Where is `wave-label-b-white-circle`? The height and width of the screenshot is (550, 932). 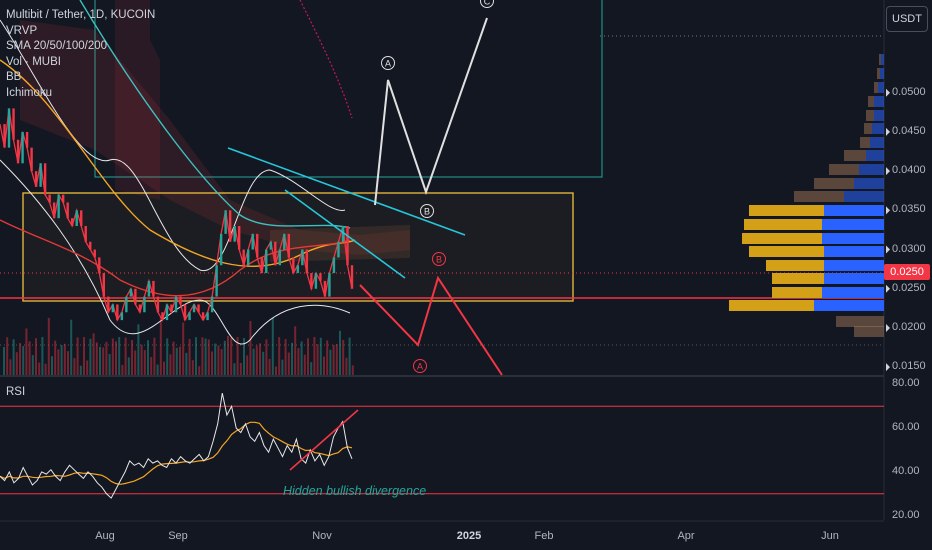
wave-label-b-white-circle is located at coordinates (427, 211).